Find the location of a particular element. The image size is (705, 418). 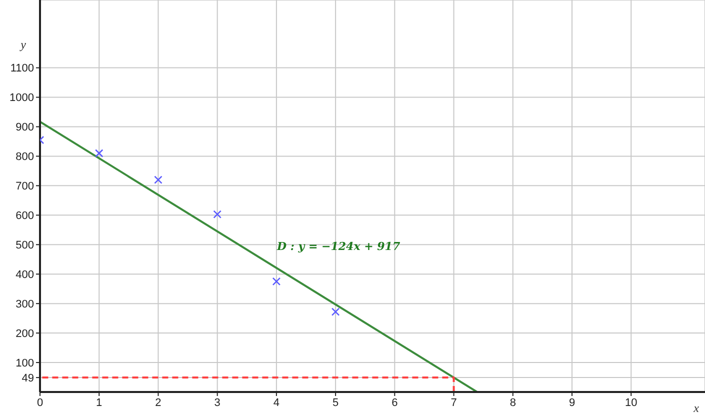

y-tick-label: 100 is located at coordinates (25, 363).